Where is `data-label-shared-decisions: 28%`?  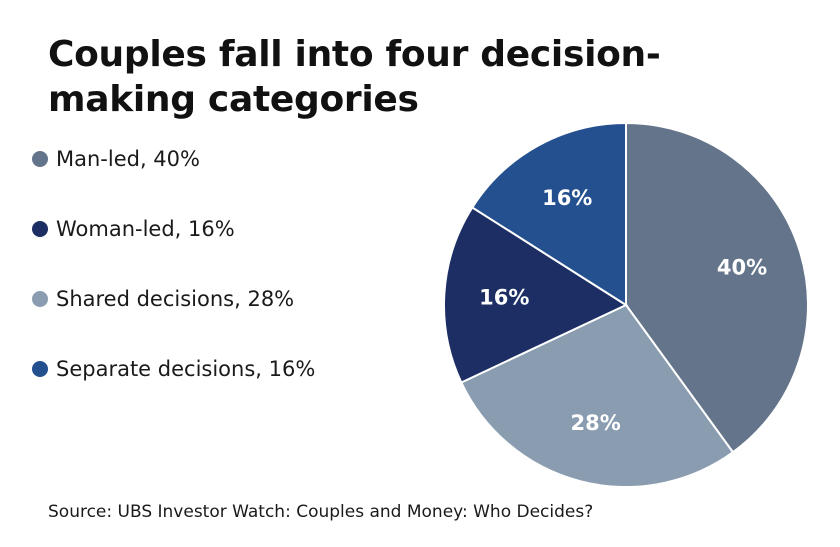 data-label-shared-decisions: 28% is located at coordinates (596, 423).